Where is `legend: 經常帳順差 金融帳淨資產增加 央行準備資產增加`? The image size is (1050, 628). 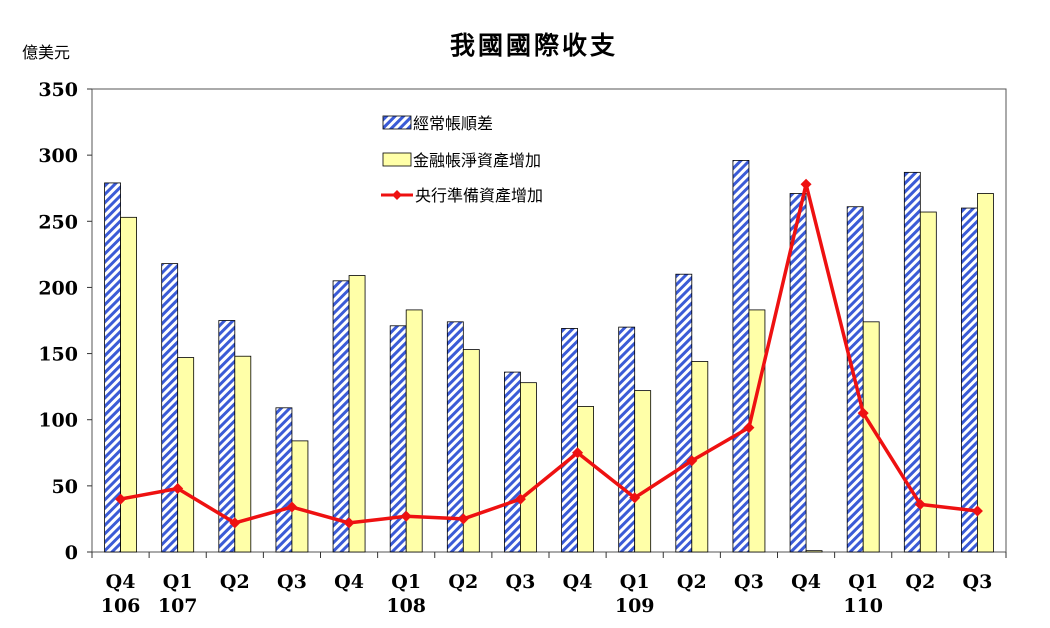
legend: 經常帳順差 金融帳淨資產增加 央行準備資產增加 is located at coordinates (462, 159).